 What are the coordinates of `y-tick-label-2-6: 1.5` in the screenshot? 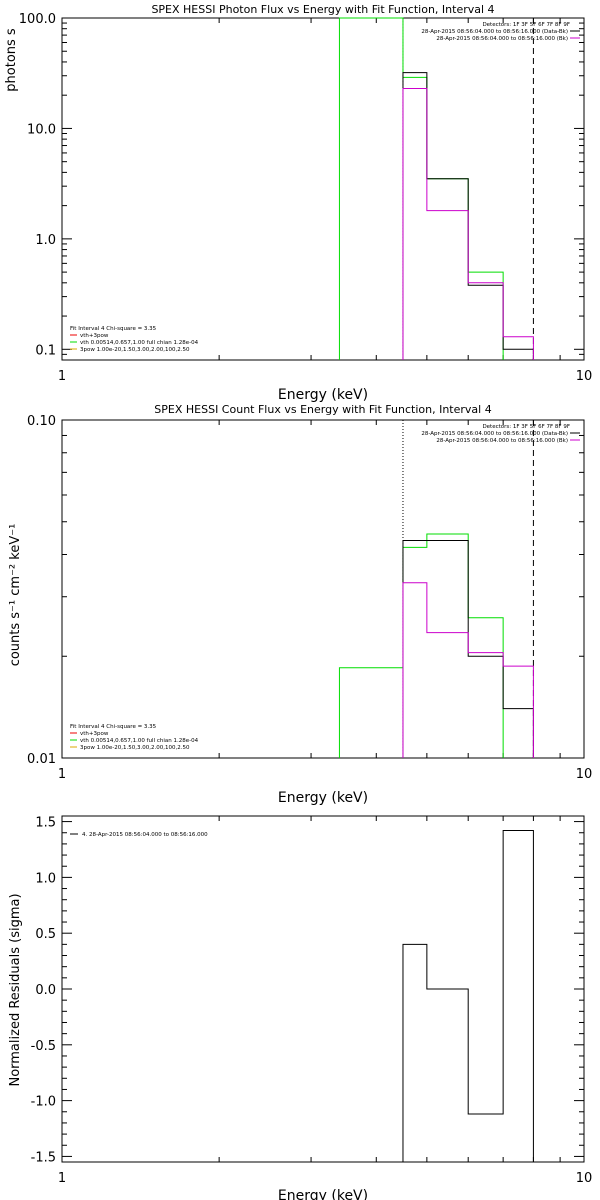 It's located at (45, 823).